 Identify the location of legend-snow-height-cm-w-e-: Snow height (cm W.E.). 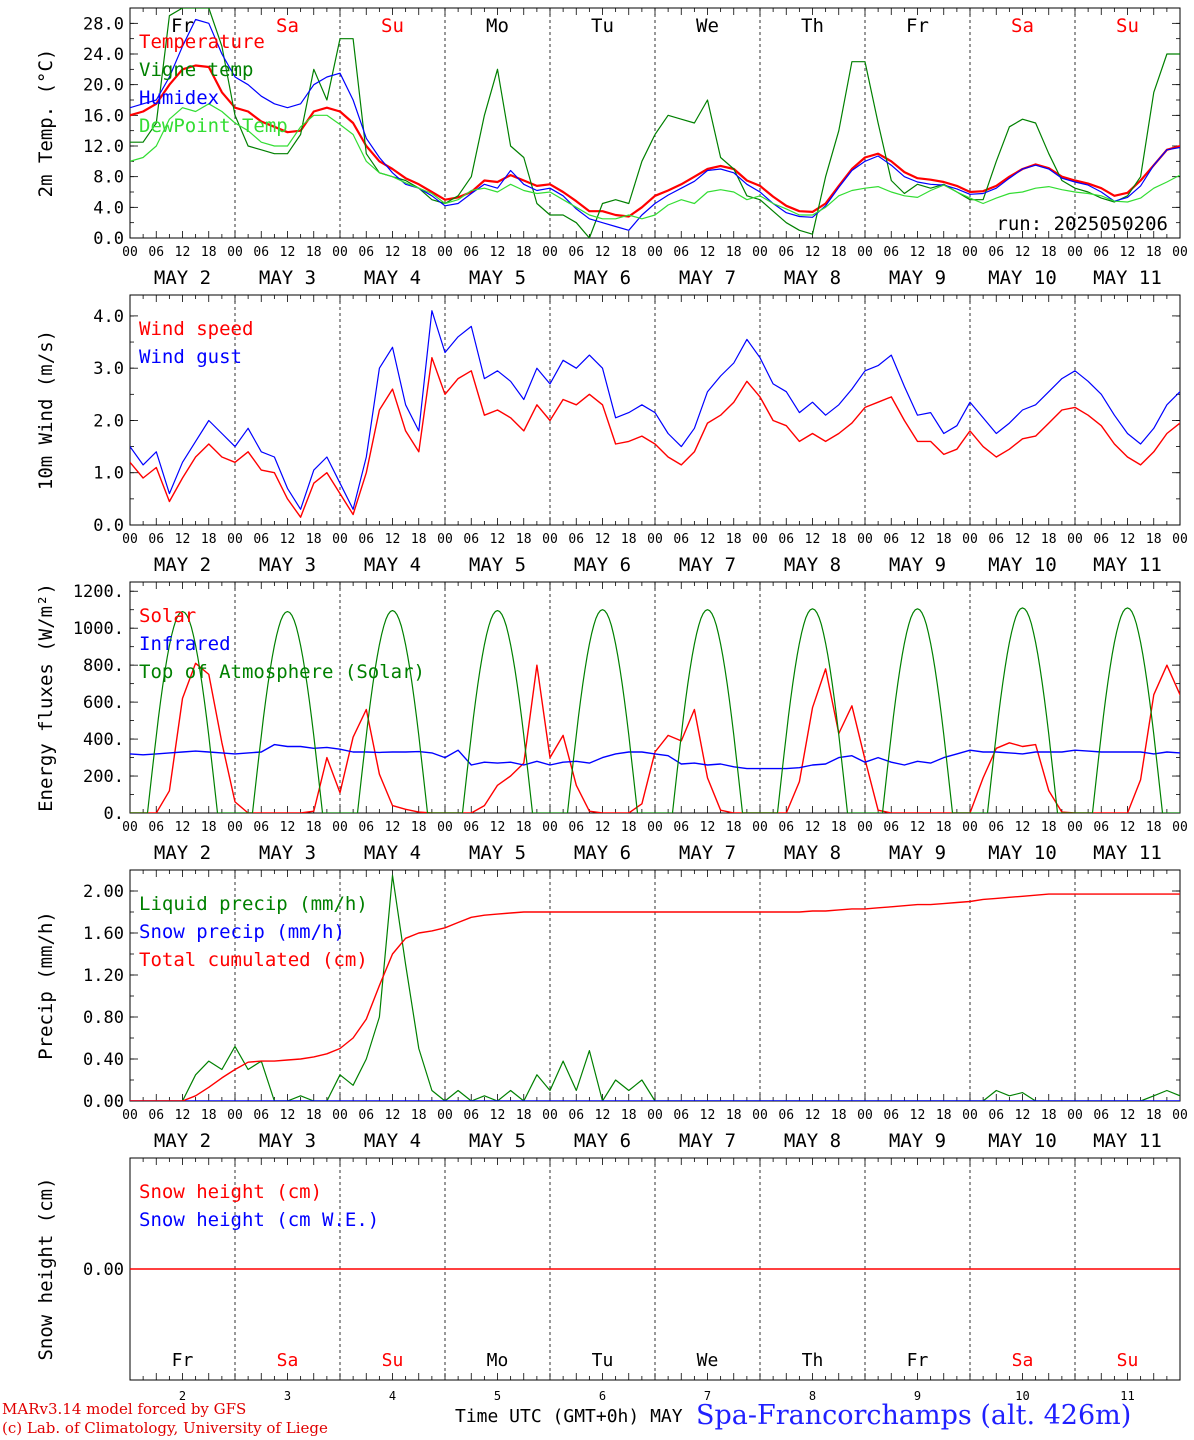
(259, 1220).